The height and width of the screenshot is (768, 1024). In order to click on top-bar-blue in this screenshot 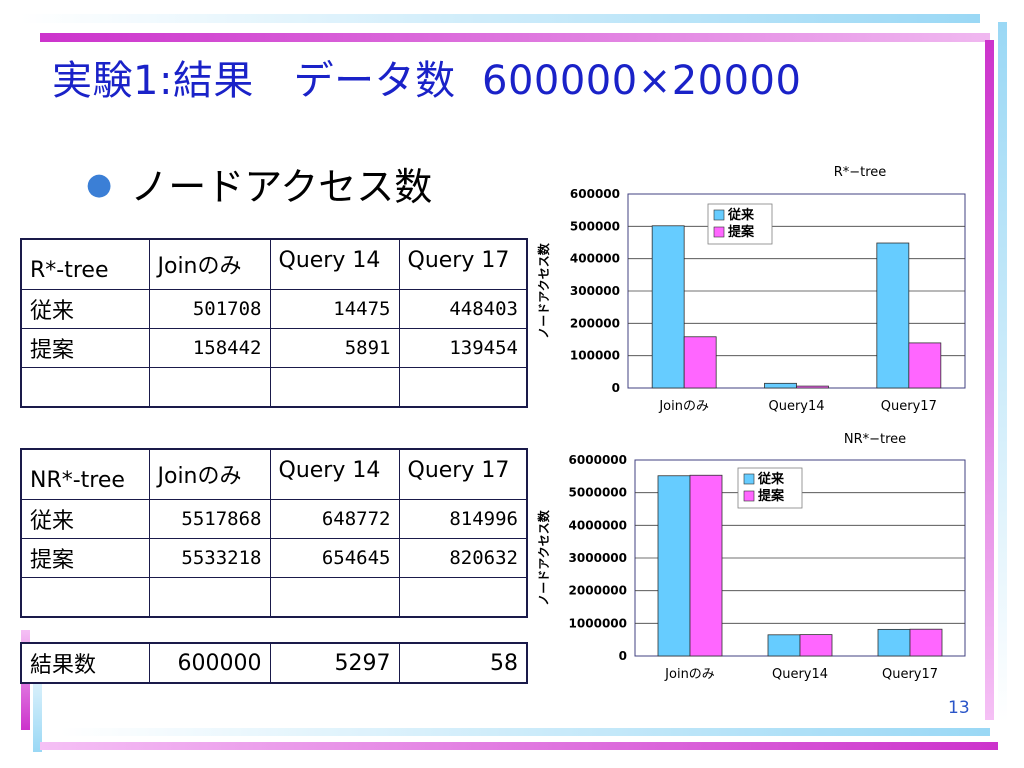, I will do `click(500, 18)`.